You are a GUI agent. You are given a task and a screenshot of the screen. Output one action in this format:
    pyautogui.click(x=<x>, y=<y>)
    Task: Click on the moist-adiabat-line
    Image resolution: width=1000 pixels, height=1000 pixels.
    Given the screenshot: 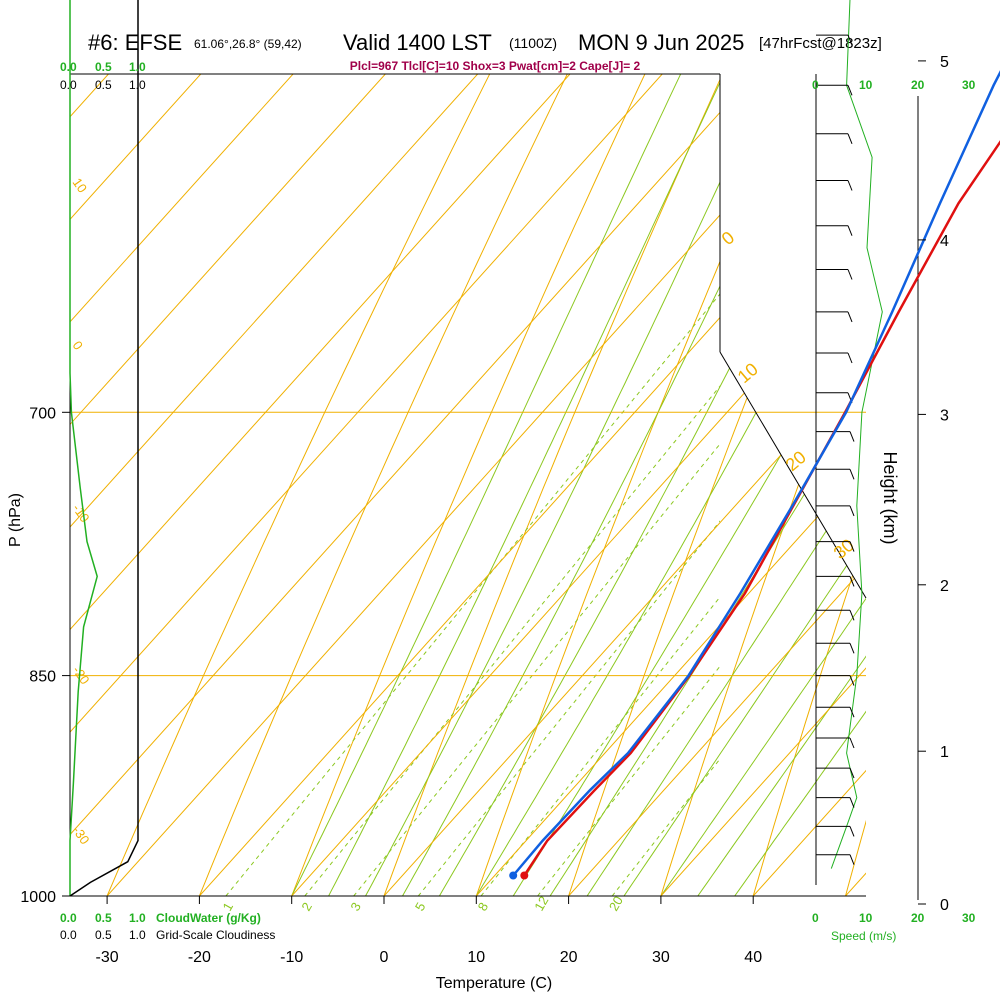 What is the action you would take?
    pyautogui.click(x=800, y=485)
    